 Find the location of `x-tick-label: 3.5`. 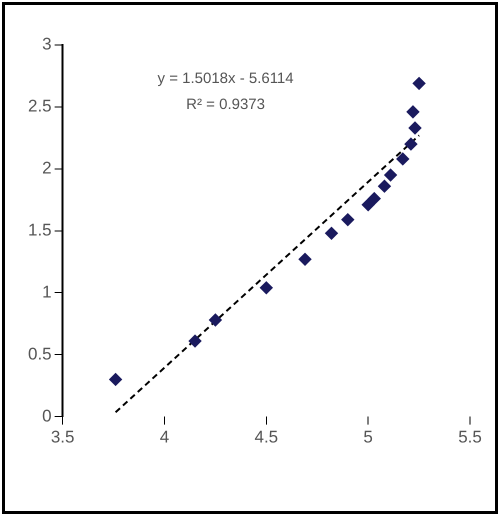

x-tick-label: 3.5 is located at coordinates (62, 436).